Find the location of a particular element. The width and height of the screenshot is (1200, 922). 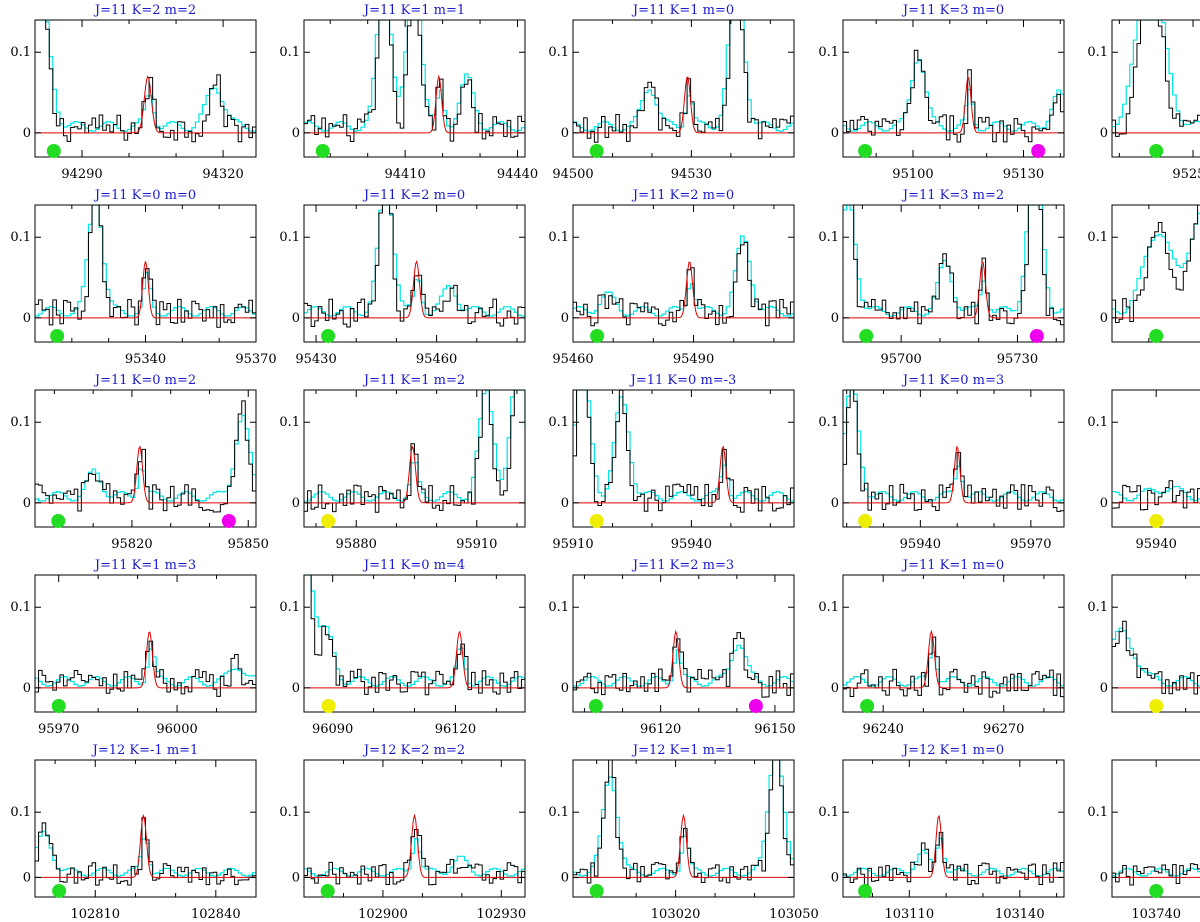

panel-title: J=11 K=0 m=2 is located at coordinates (144, 380).